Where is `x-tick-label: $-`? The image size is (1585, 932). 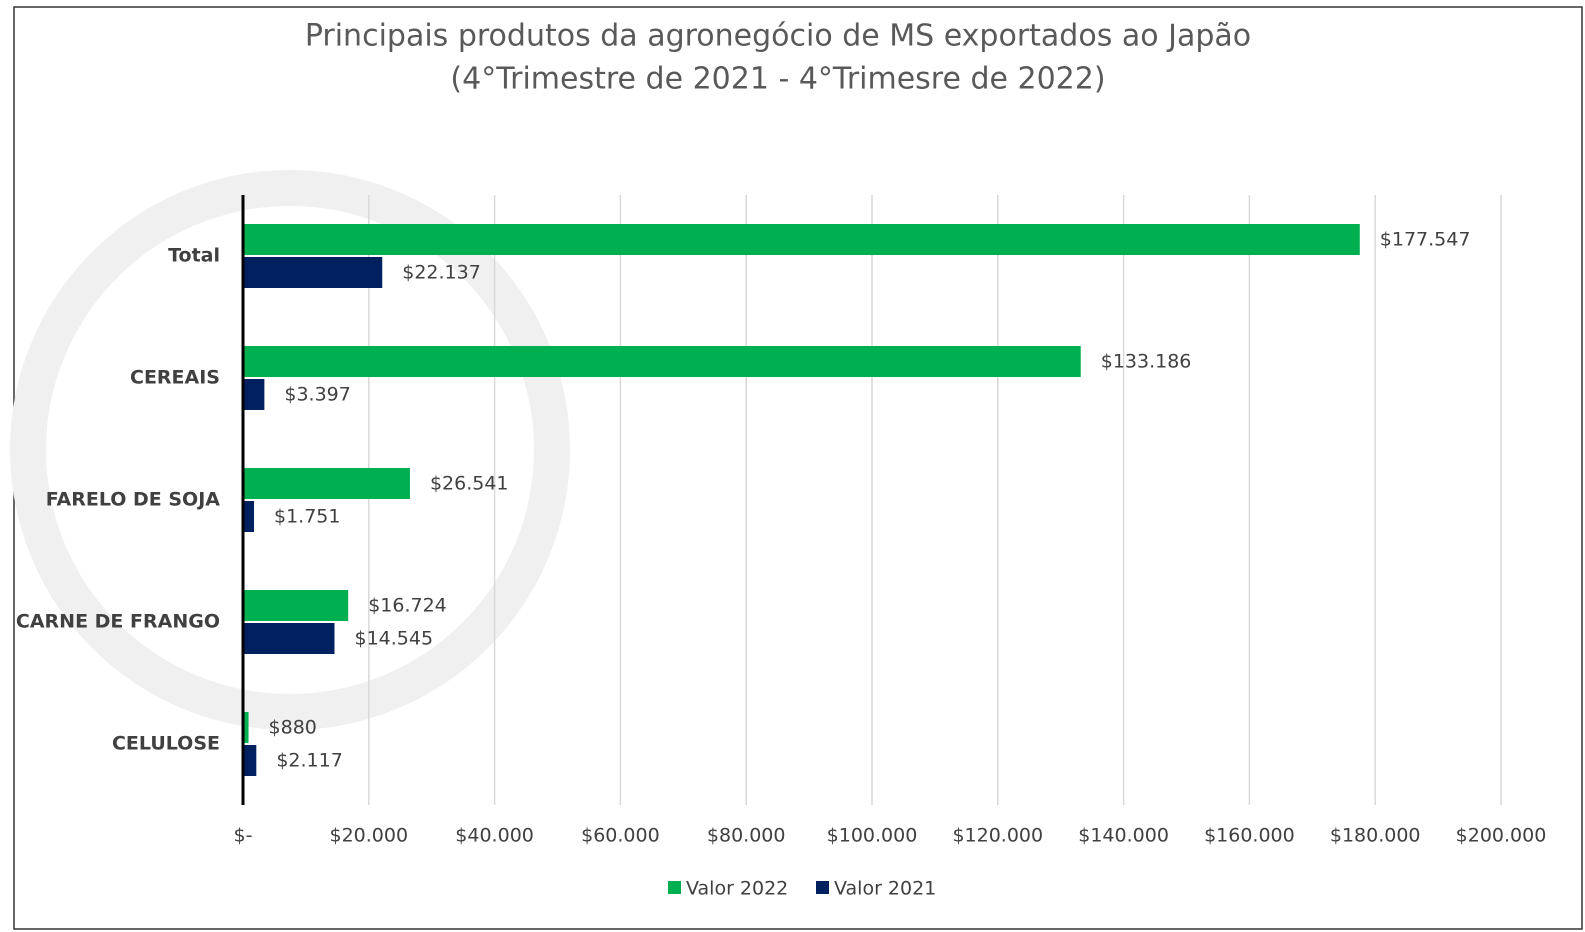 x-tick-label: $- is located at coordinates (243, 836).